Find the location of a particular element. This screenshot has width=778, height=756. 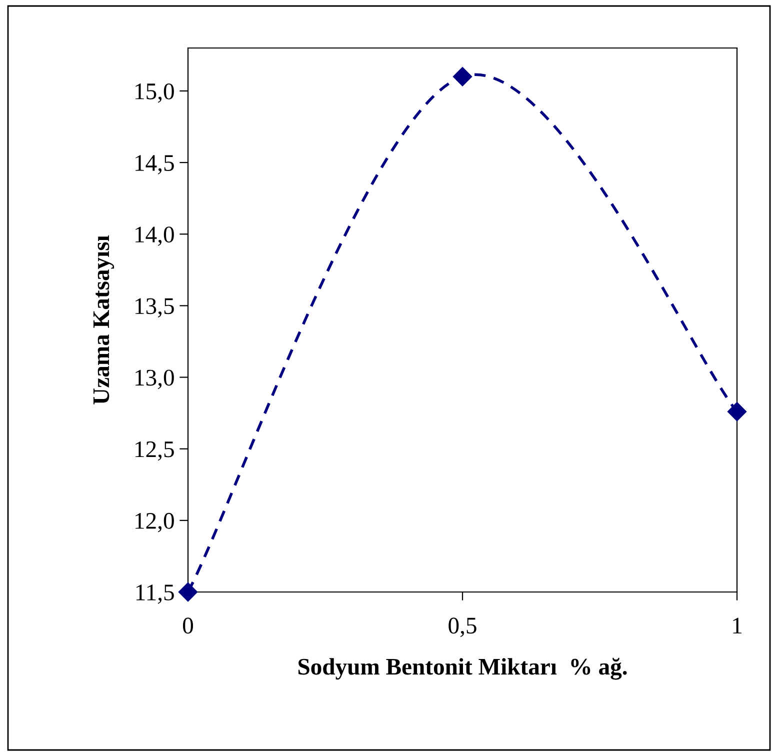

y-tick-label: 11,5 is located at coordinates (155, 594).